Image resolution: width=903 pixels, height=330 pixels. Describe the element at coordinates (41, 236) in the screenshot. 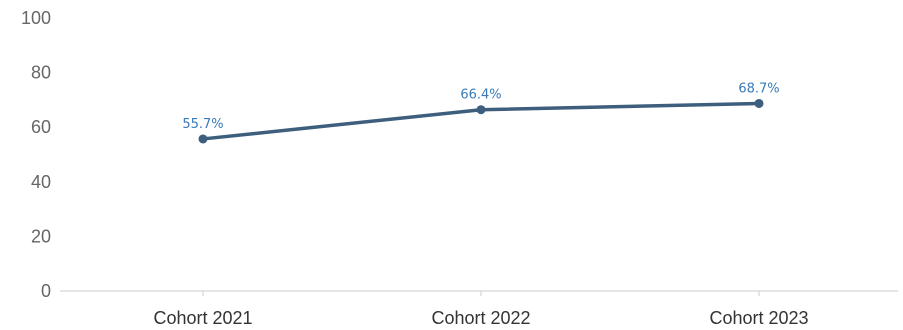

I see `y-tick-label: 20` at that location.